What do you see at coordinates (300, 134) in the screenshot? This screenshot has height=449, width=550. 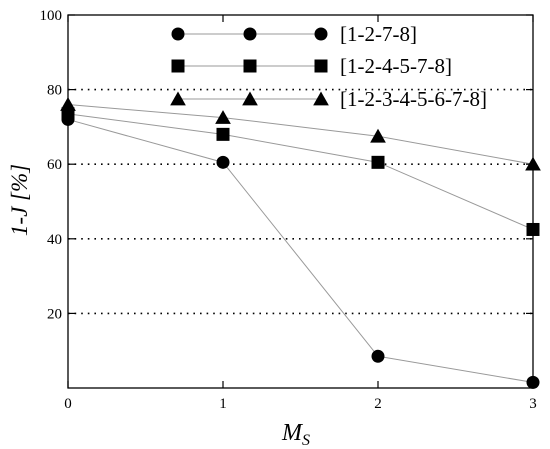 I see `series-line-triangle` at bounding box center [300, 134].